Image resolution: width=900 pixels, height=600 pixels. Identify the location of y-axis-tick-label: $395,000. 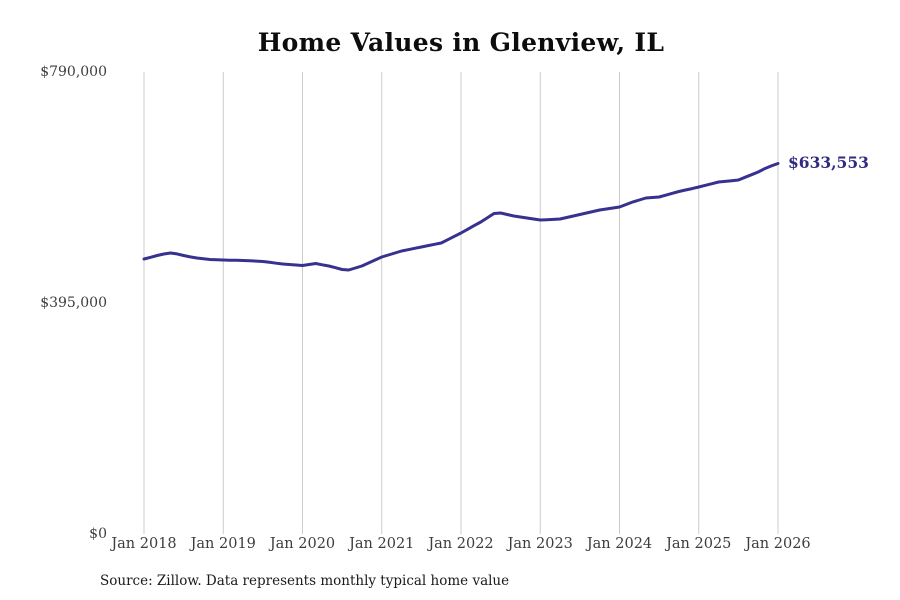
(73, 303).